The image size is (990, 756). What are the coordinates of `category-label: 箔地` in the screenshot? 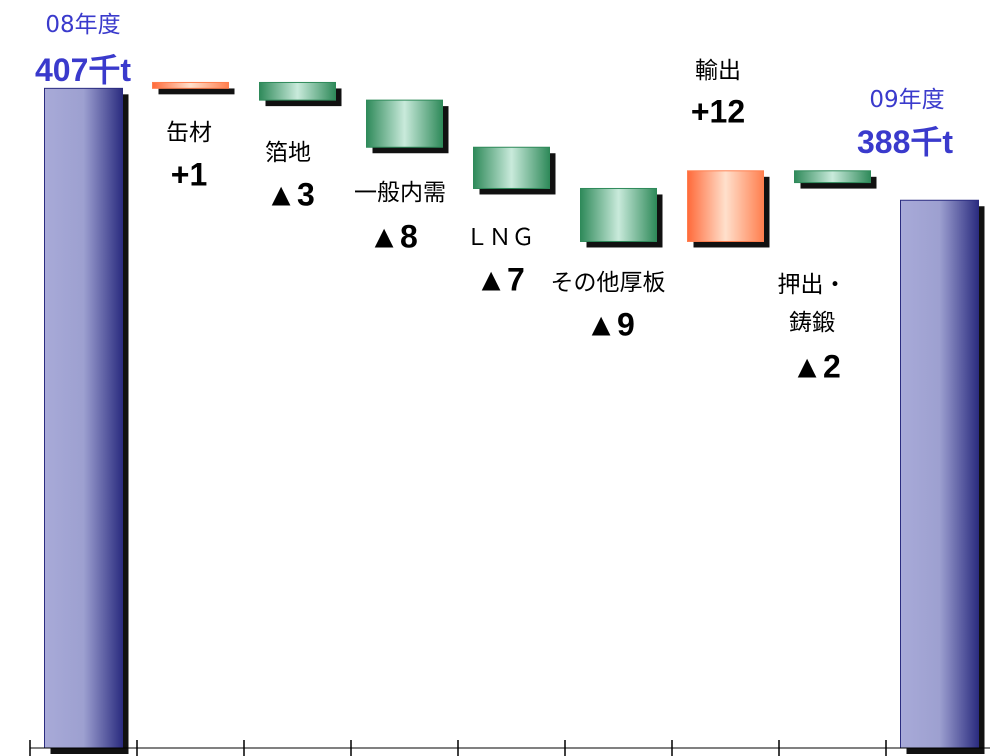 It's located at (288, 153).